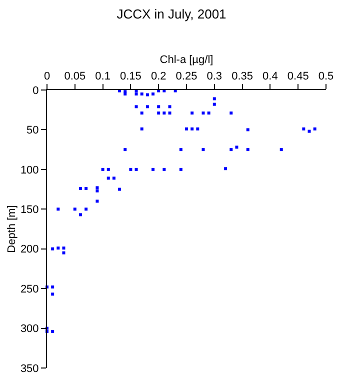  I want to click on x-tick-label: 0.05, so click(75, 76).